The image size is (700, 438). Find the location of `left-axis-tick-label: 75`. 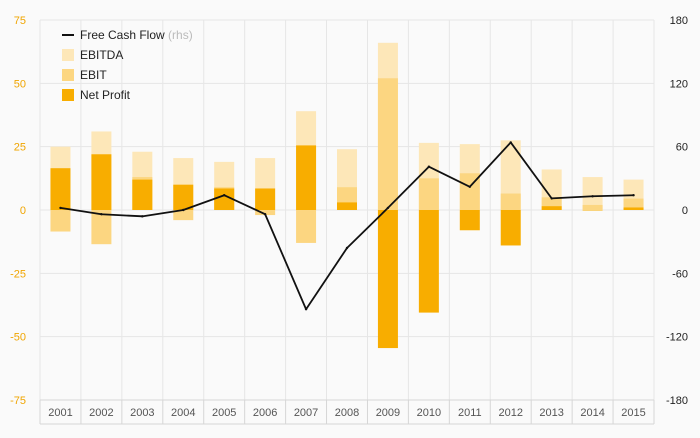

left-axis-tick-label: 75 is located at coordinates (20, 21).